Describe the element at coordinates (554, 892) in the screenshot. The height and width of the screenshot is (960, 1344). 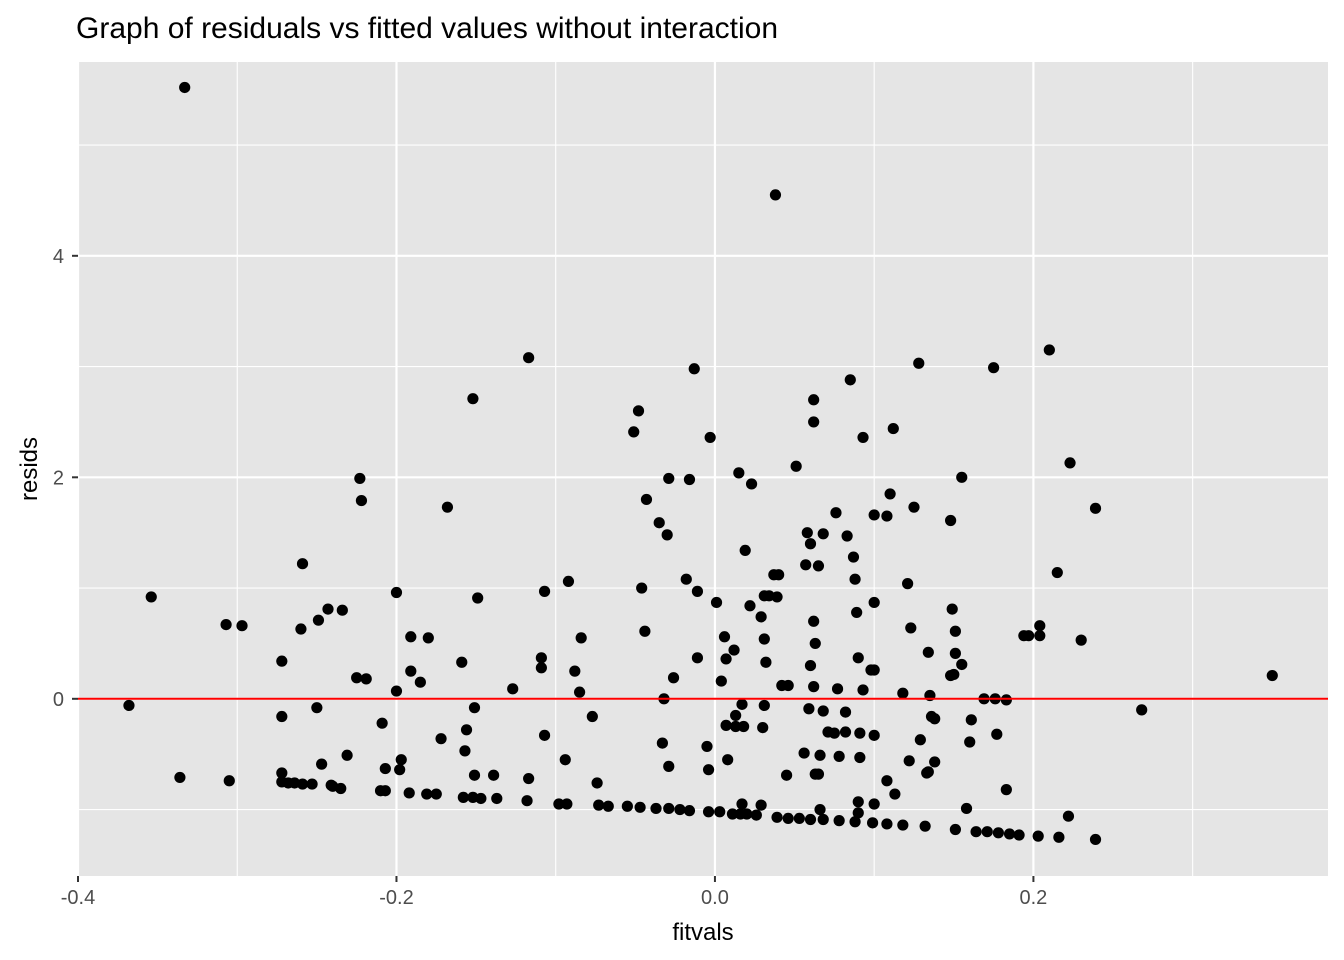
I see `x-axis: -0.4 -0.2 0.0 0.2` at that location.